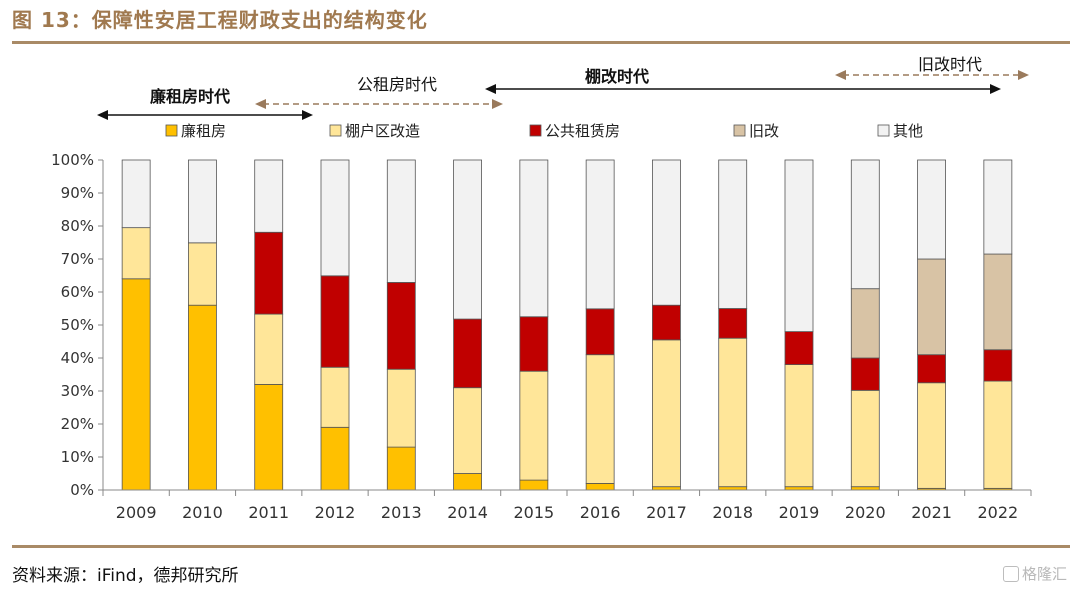 The image size is (1080, 591). I want to click on figure-title: 图 13：保障性安居工程财政支出的结构变化, so click(220, 20).